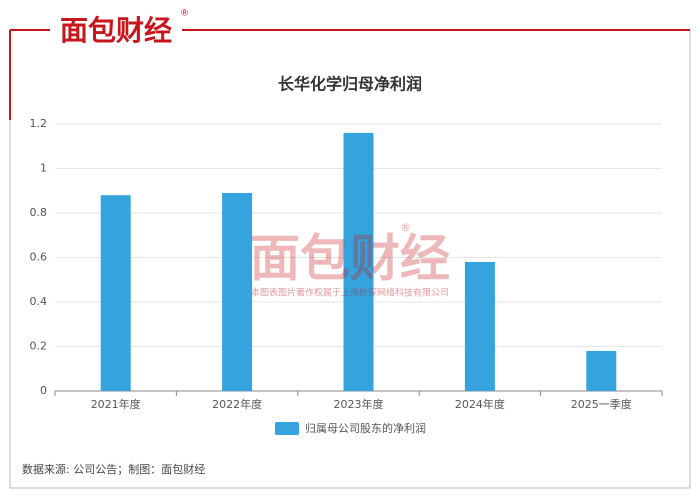 The image size is (700, 499). What do you see at coordinates (113, 469) in the screenshot?
I see `source: 数据来源: 公司公告；制图：面包财经` at bounding box center [113, 469].